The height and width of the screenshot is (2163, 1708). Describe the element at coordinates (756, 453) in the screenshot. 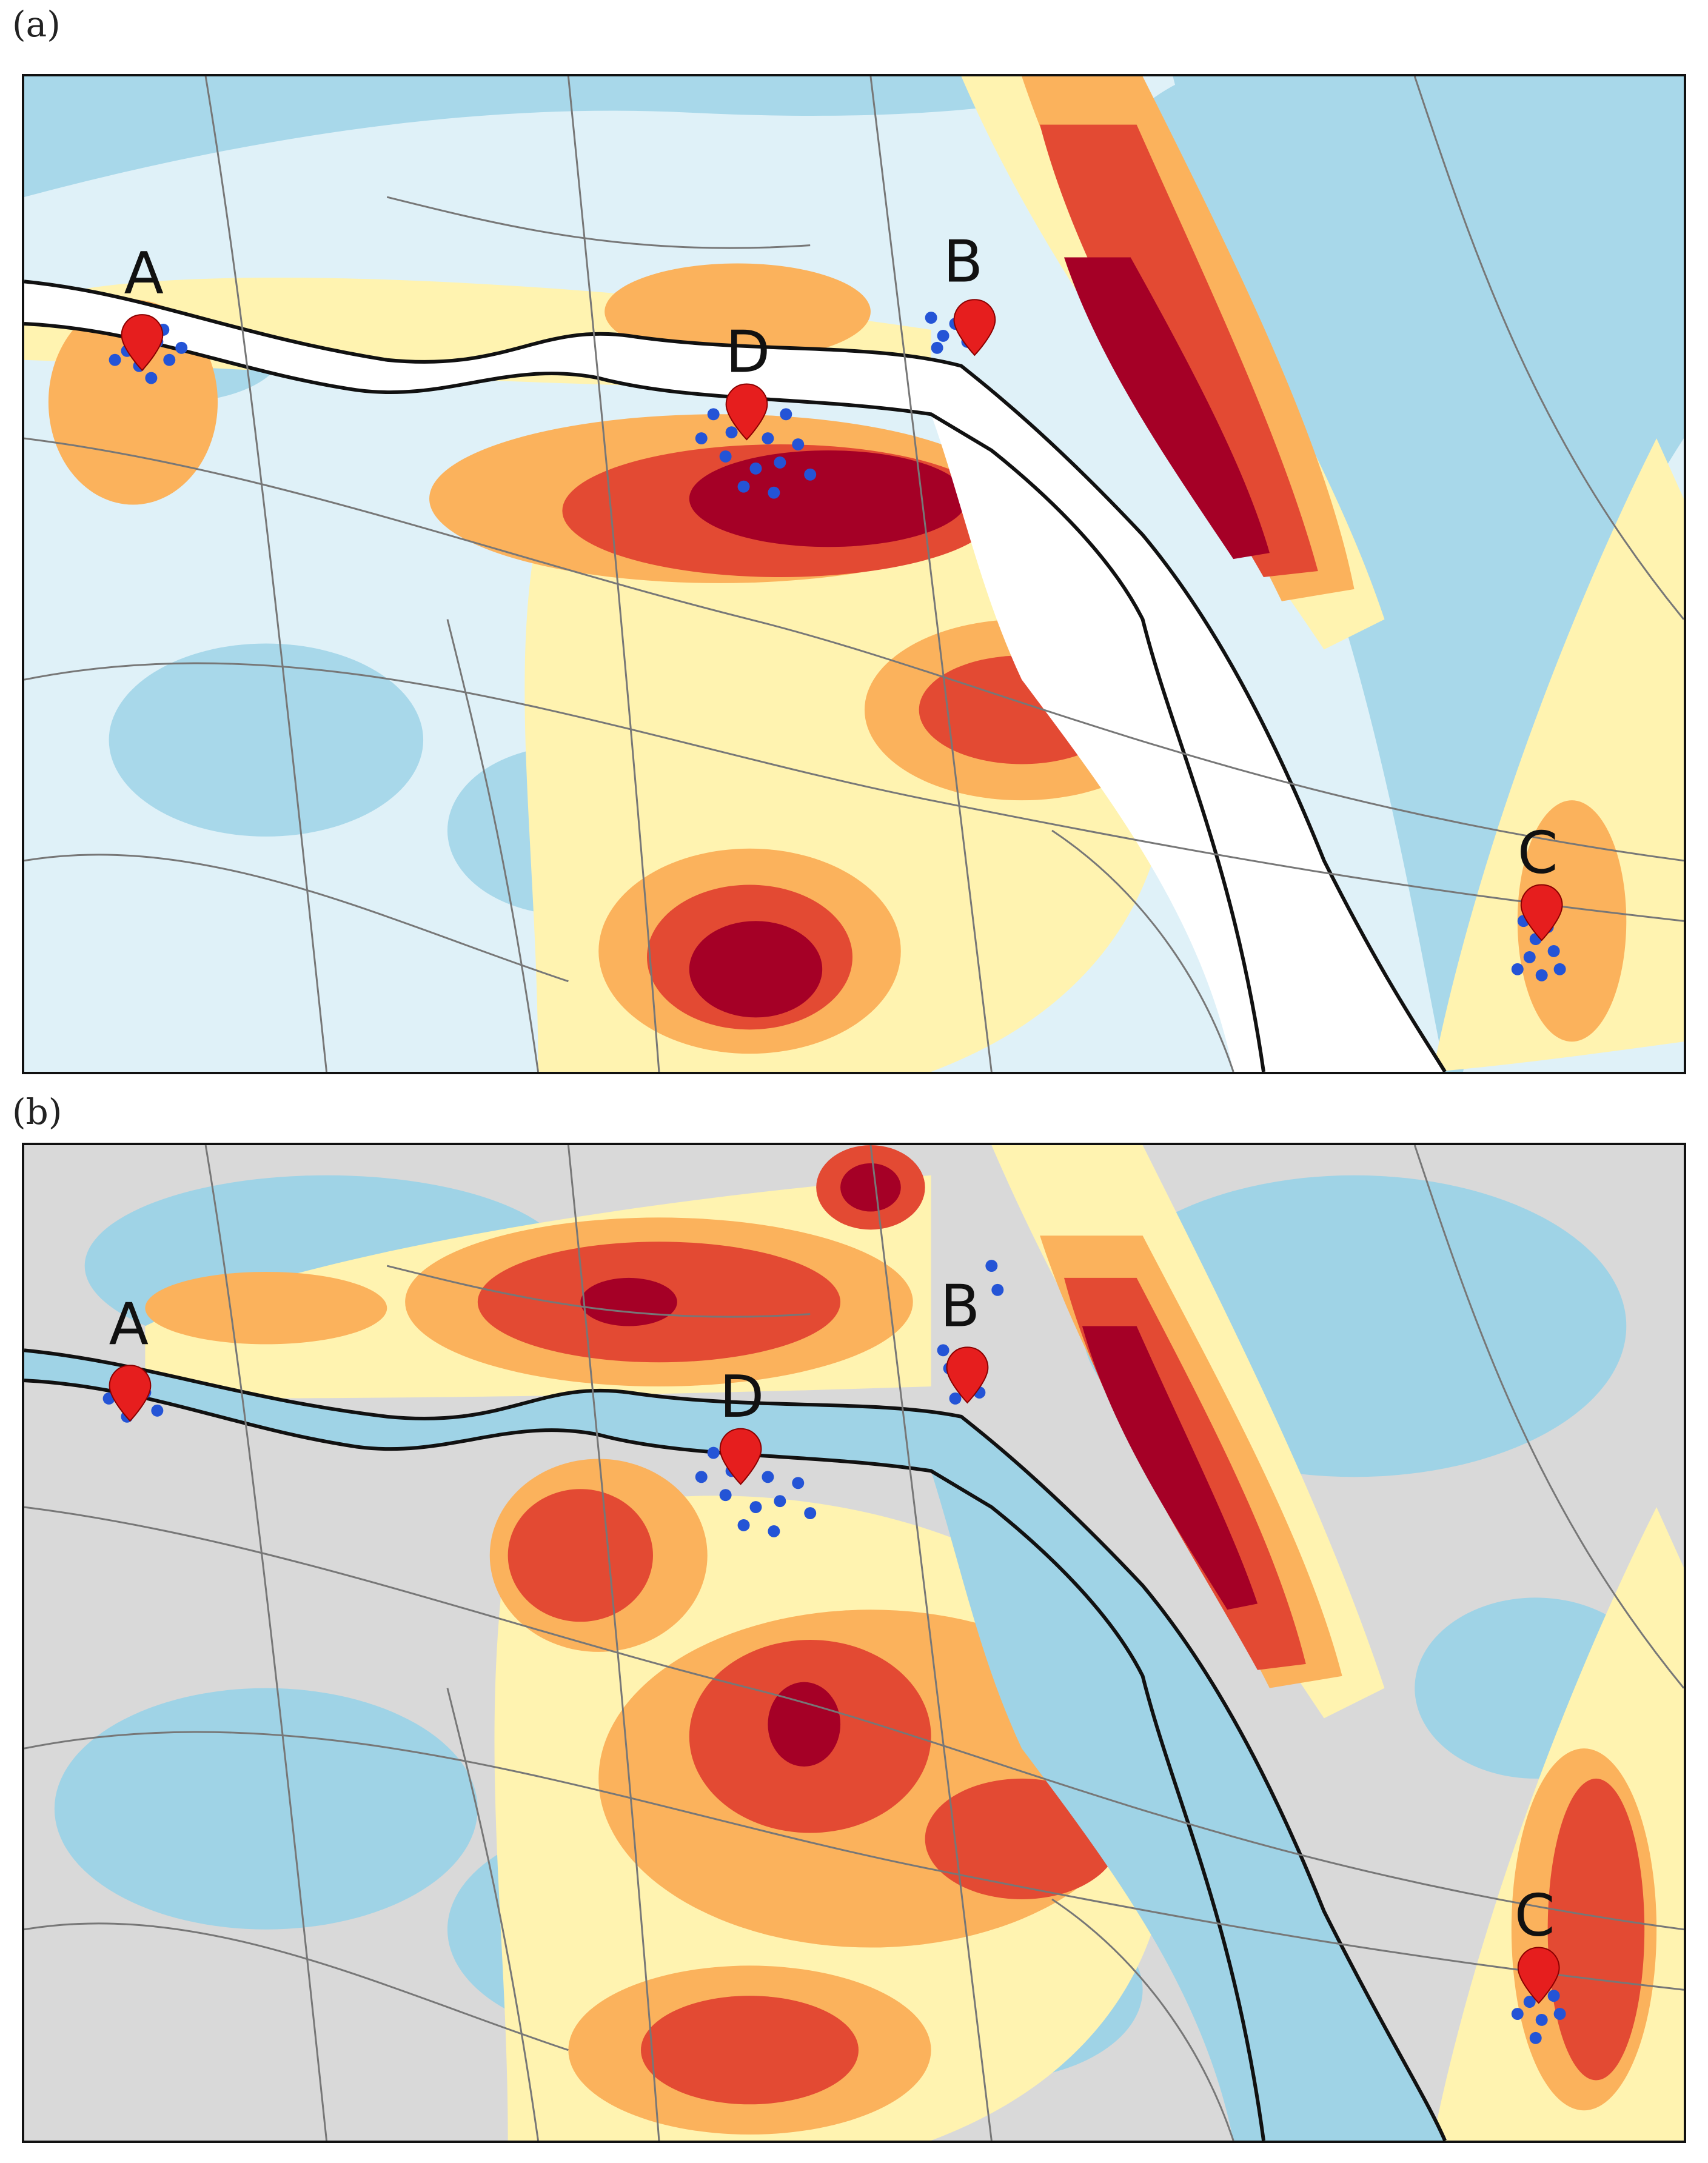

I see `point-cluster-d` at that location.